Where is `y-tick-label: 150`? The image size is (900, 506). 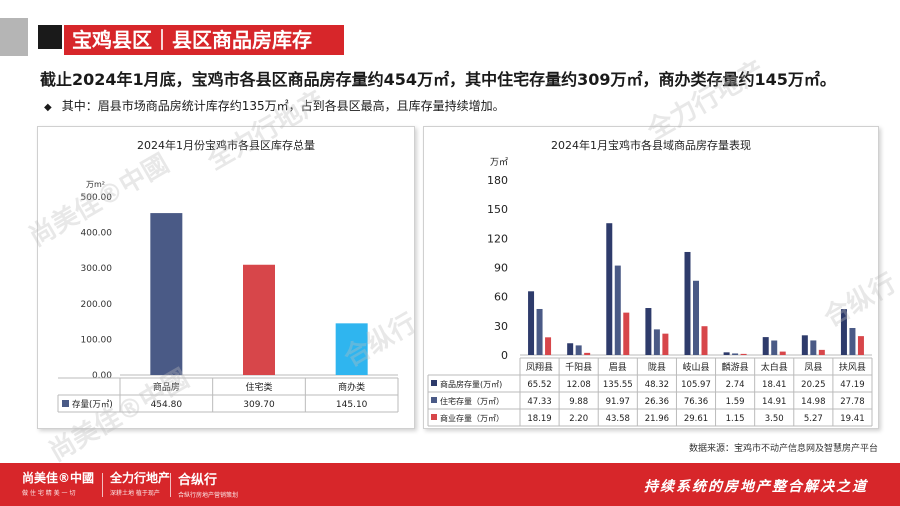
y-tick-label: 150 is located at coordinates (497, 209).